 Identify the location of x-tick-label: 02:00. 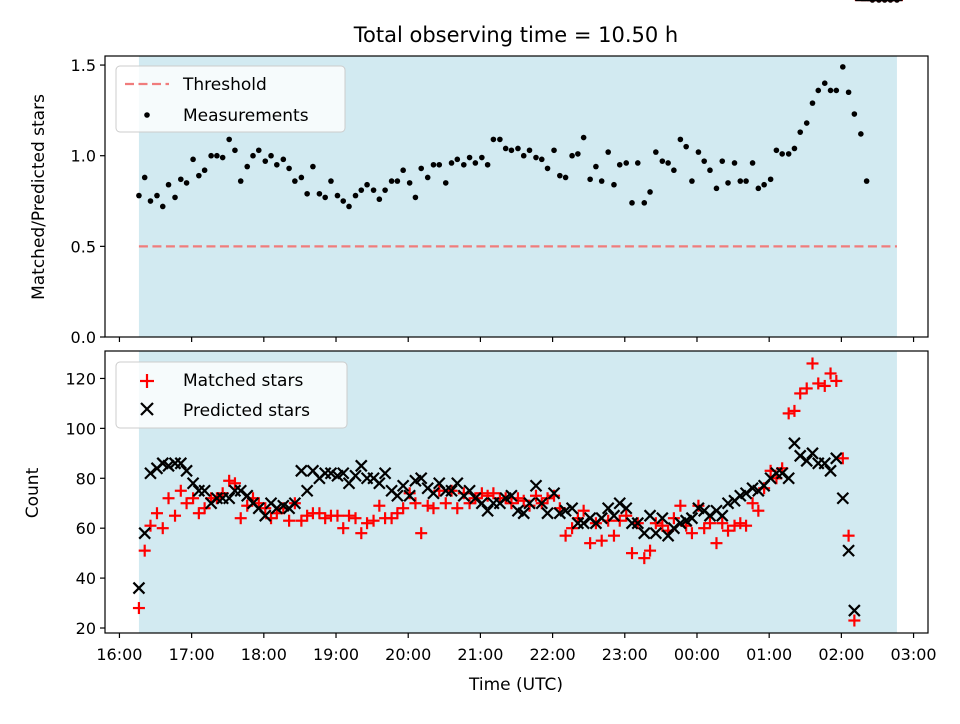
(841, 654).